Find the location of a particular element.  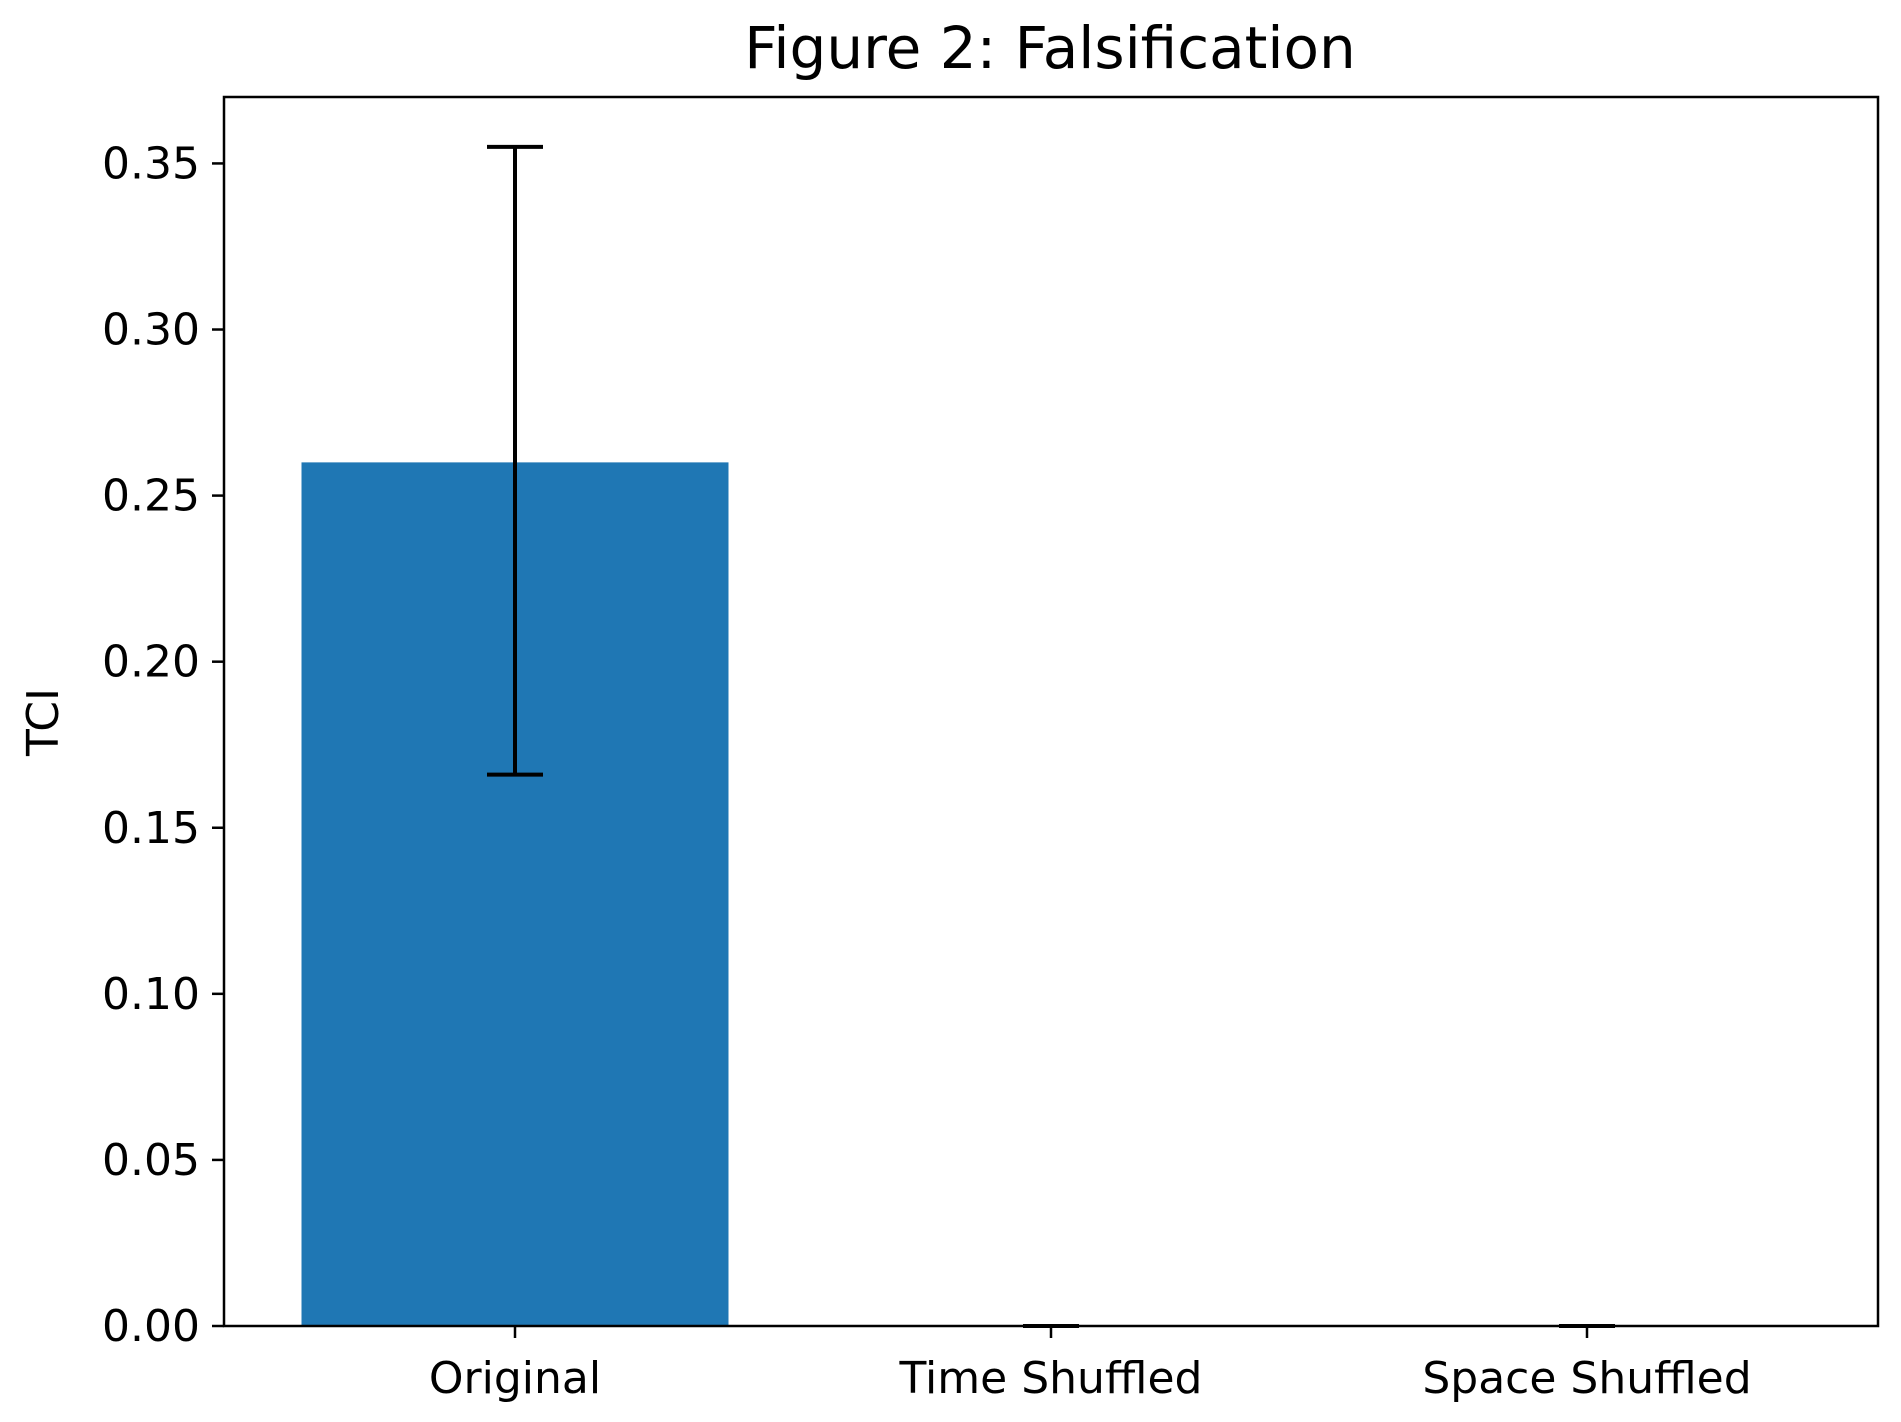

chart-title: Figure 2: Falsification is located at coordinates (1050, 48).